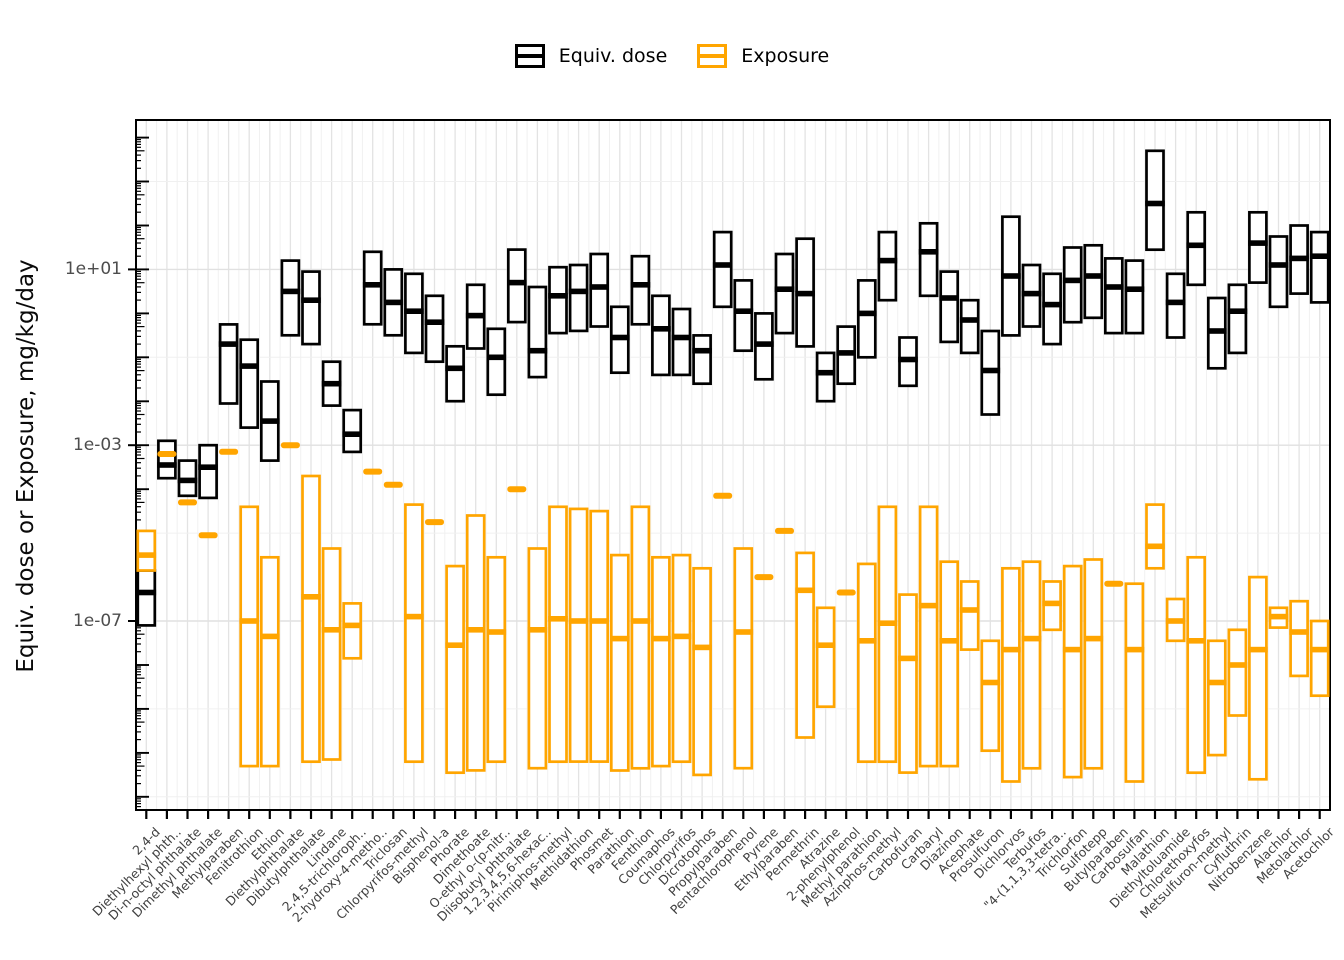 The width and height of the screenshot is (1344, 960). I want to click on legend: Equiv. dose Exposure, so click(672, 56).